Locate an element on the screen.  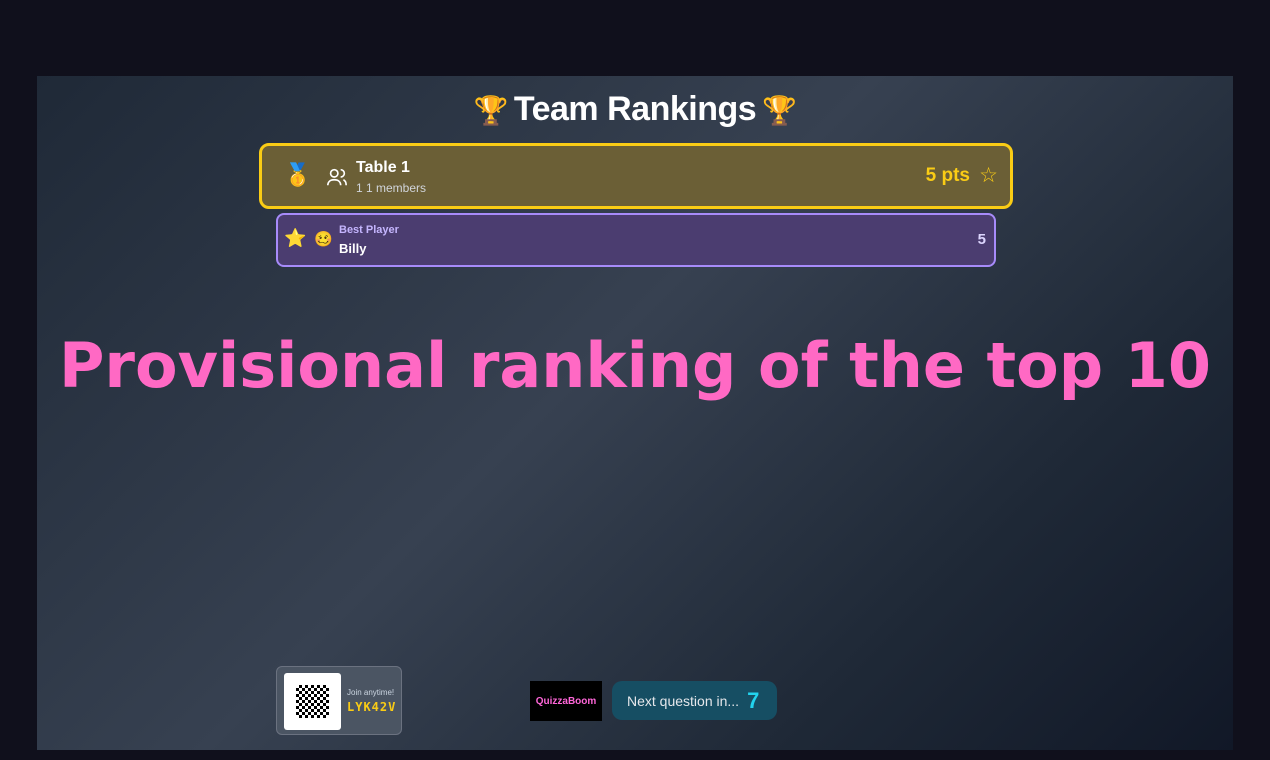
provisional-banner: Provisional ranking of the top 10 is located at coordinates (635, 365).